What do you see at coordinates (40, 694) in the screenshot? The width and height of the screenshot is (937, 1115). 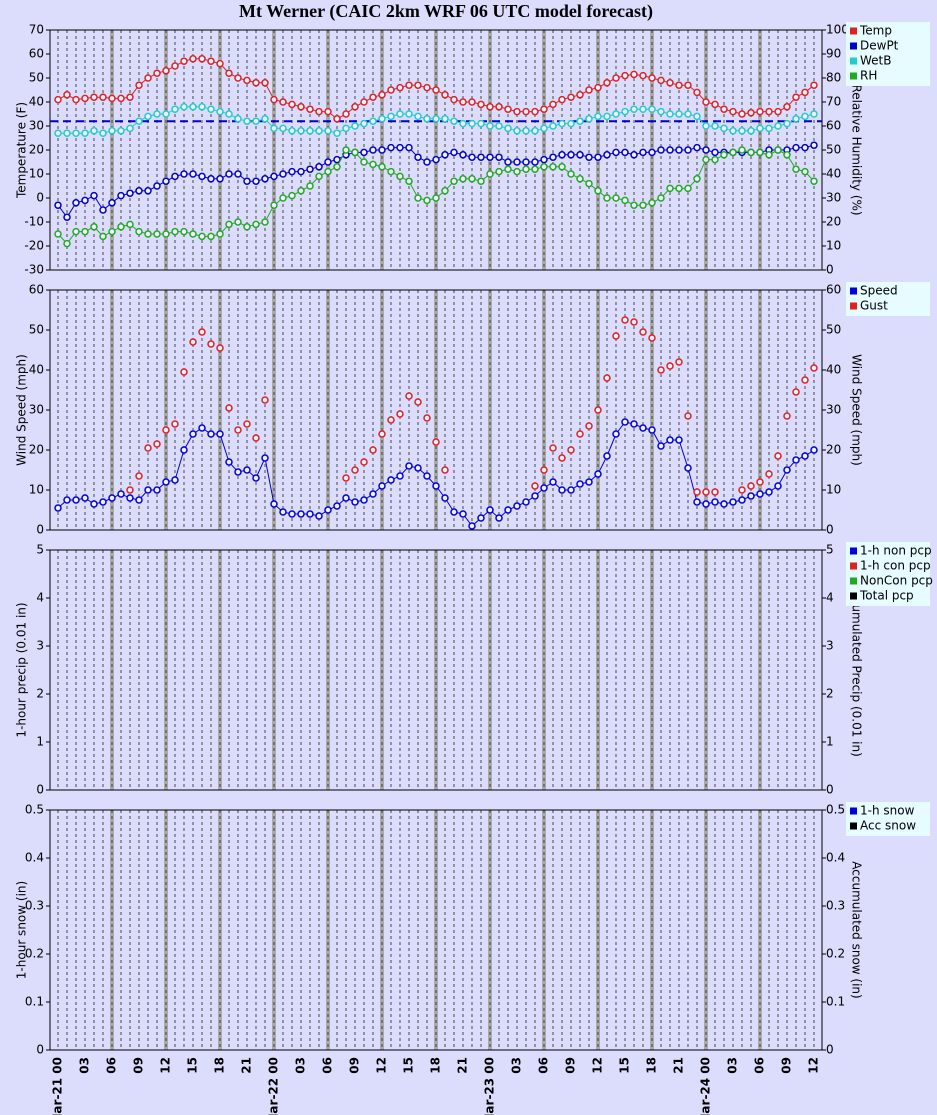 I see `y-tick-label: 2` at bounding box center [40, 694].